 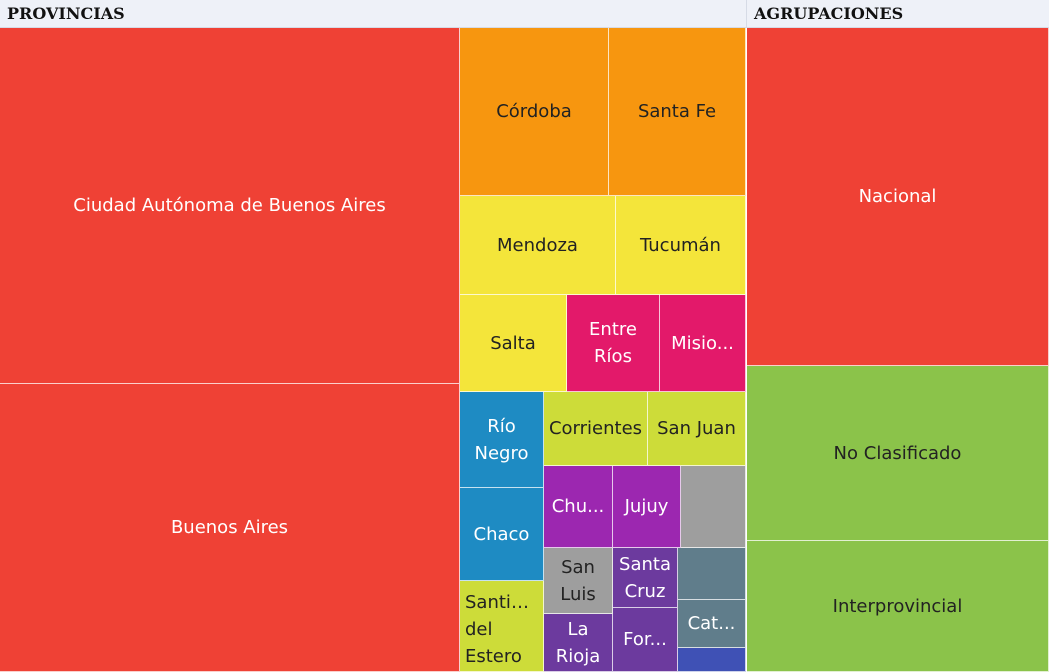 What do you see at coordinates (373, 14) in the screenshot?
I see `provincias-header: PROVINCIAS` at bounding box center [373, 14].